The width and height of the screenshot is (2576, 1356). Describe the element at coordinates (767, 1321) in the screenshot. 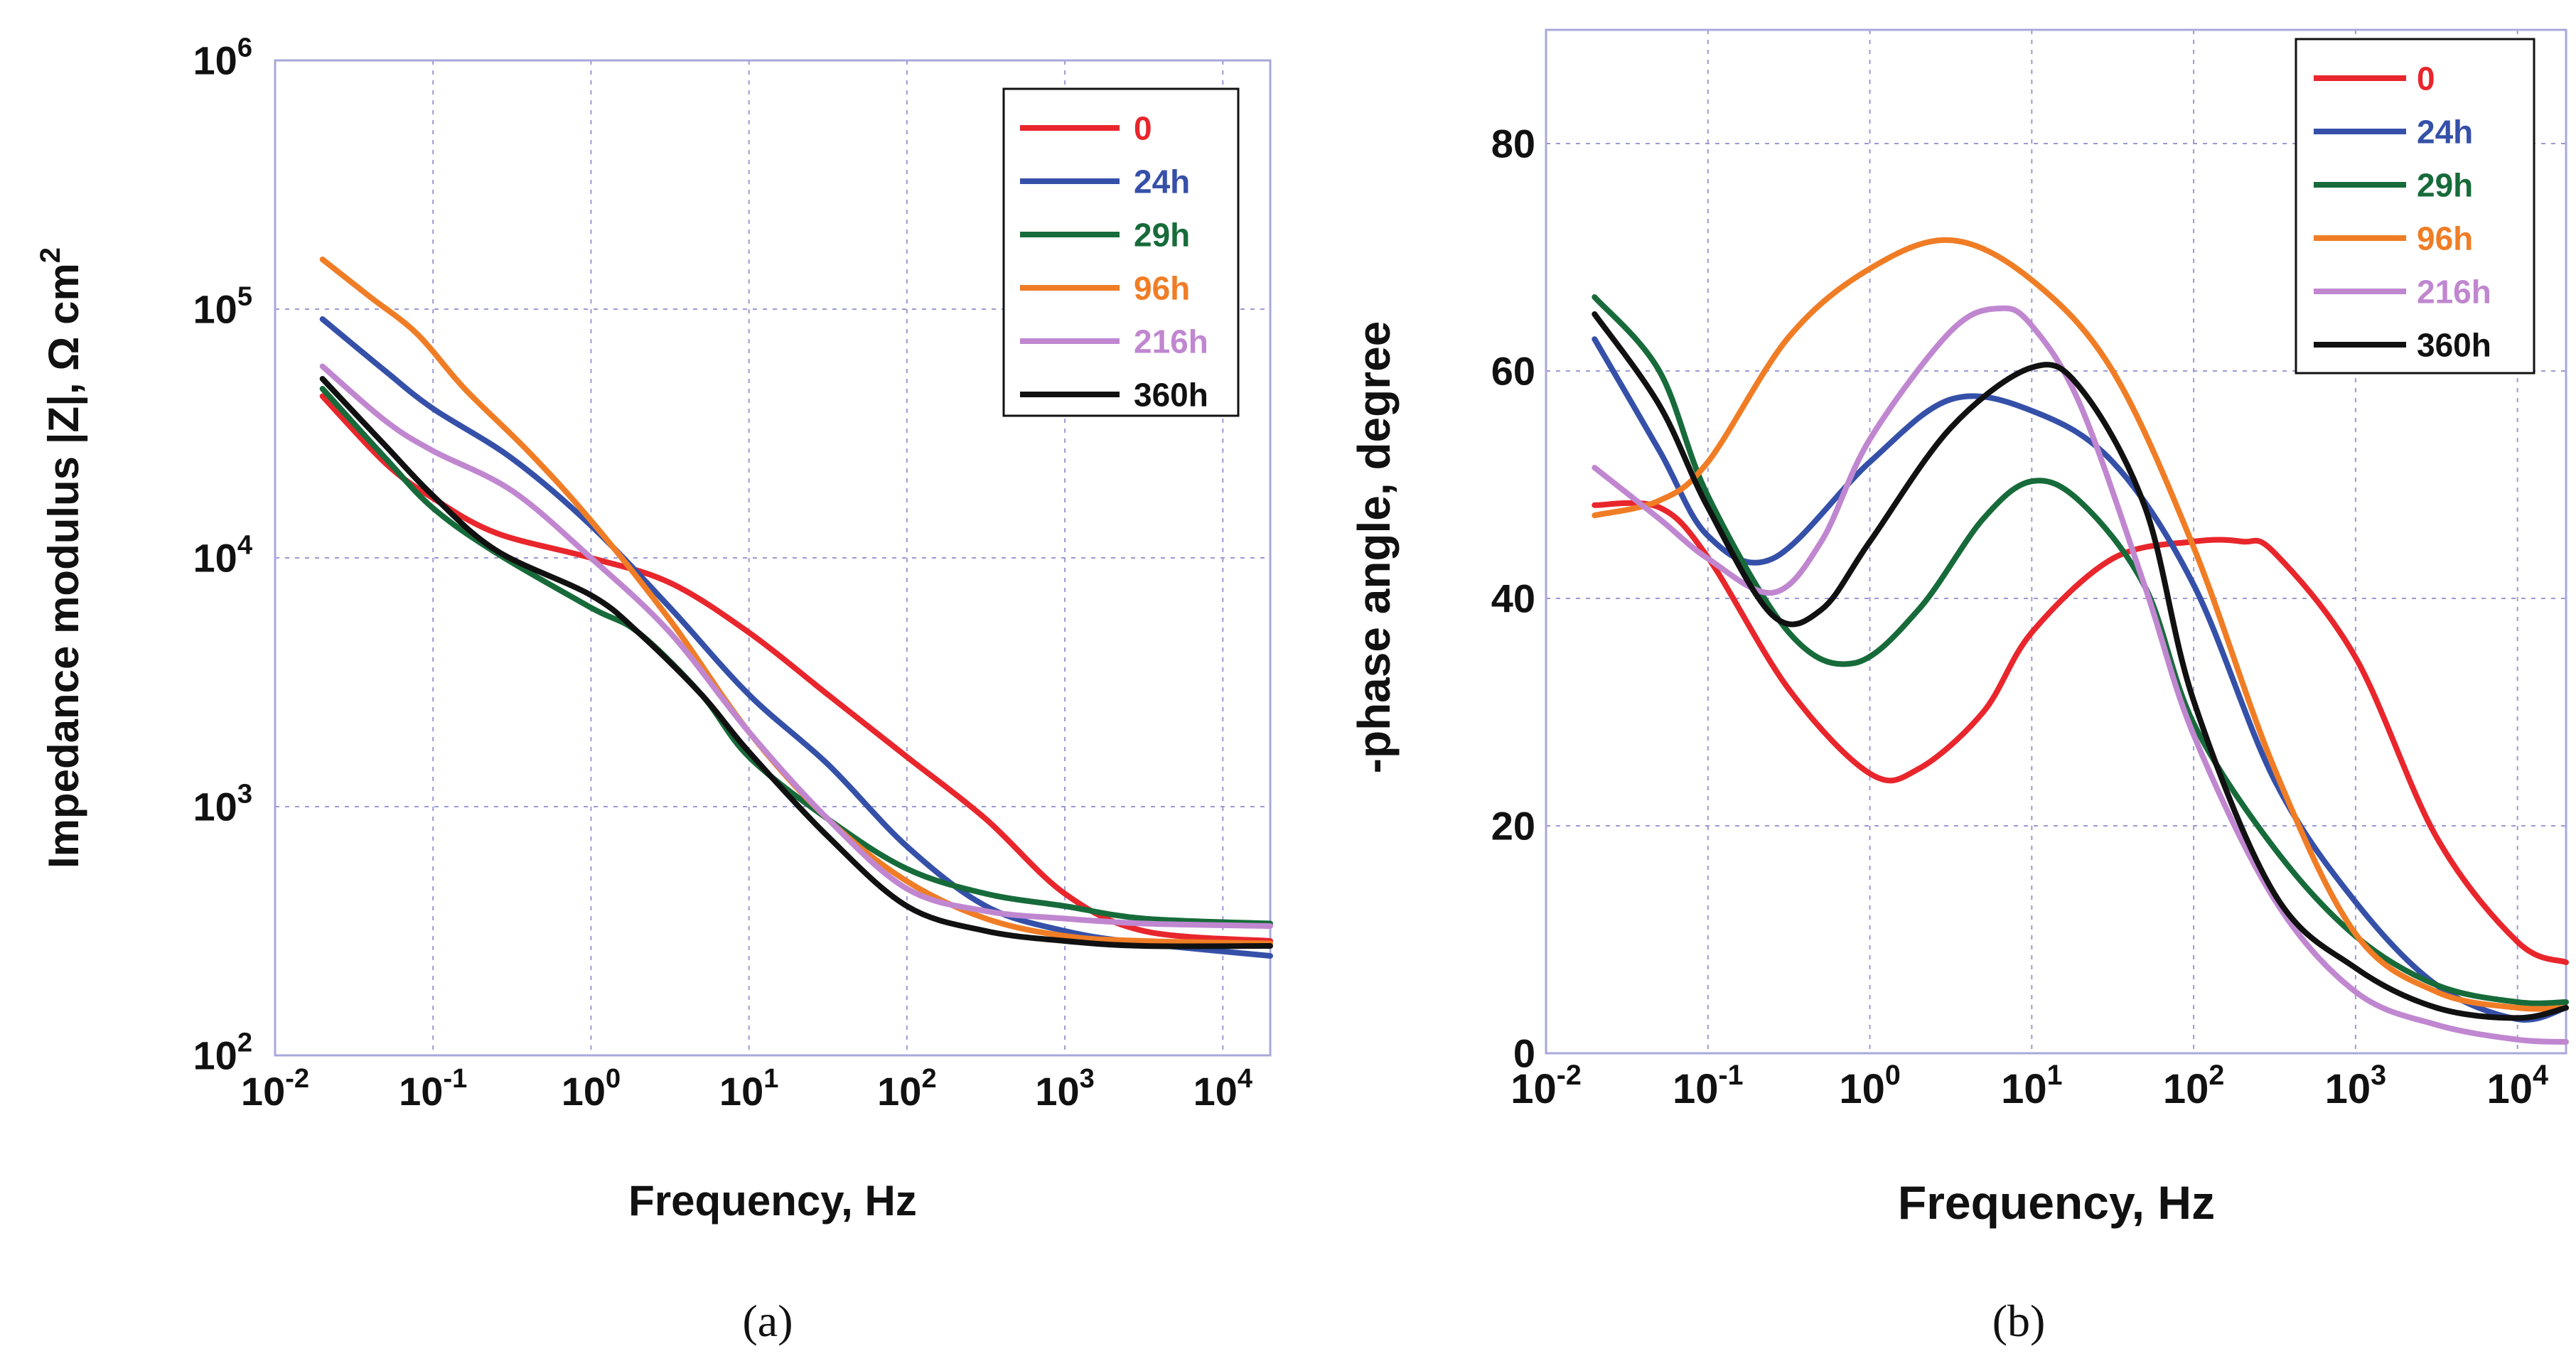

I see `caption-a: (a)` at that location.